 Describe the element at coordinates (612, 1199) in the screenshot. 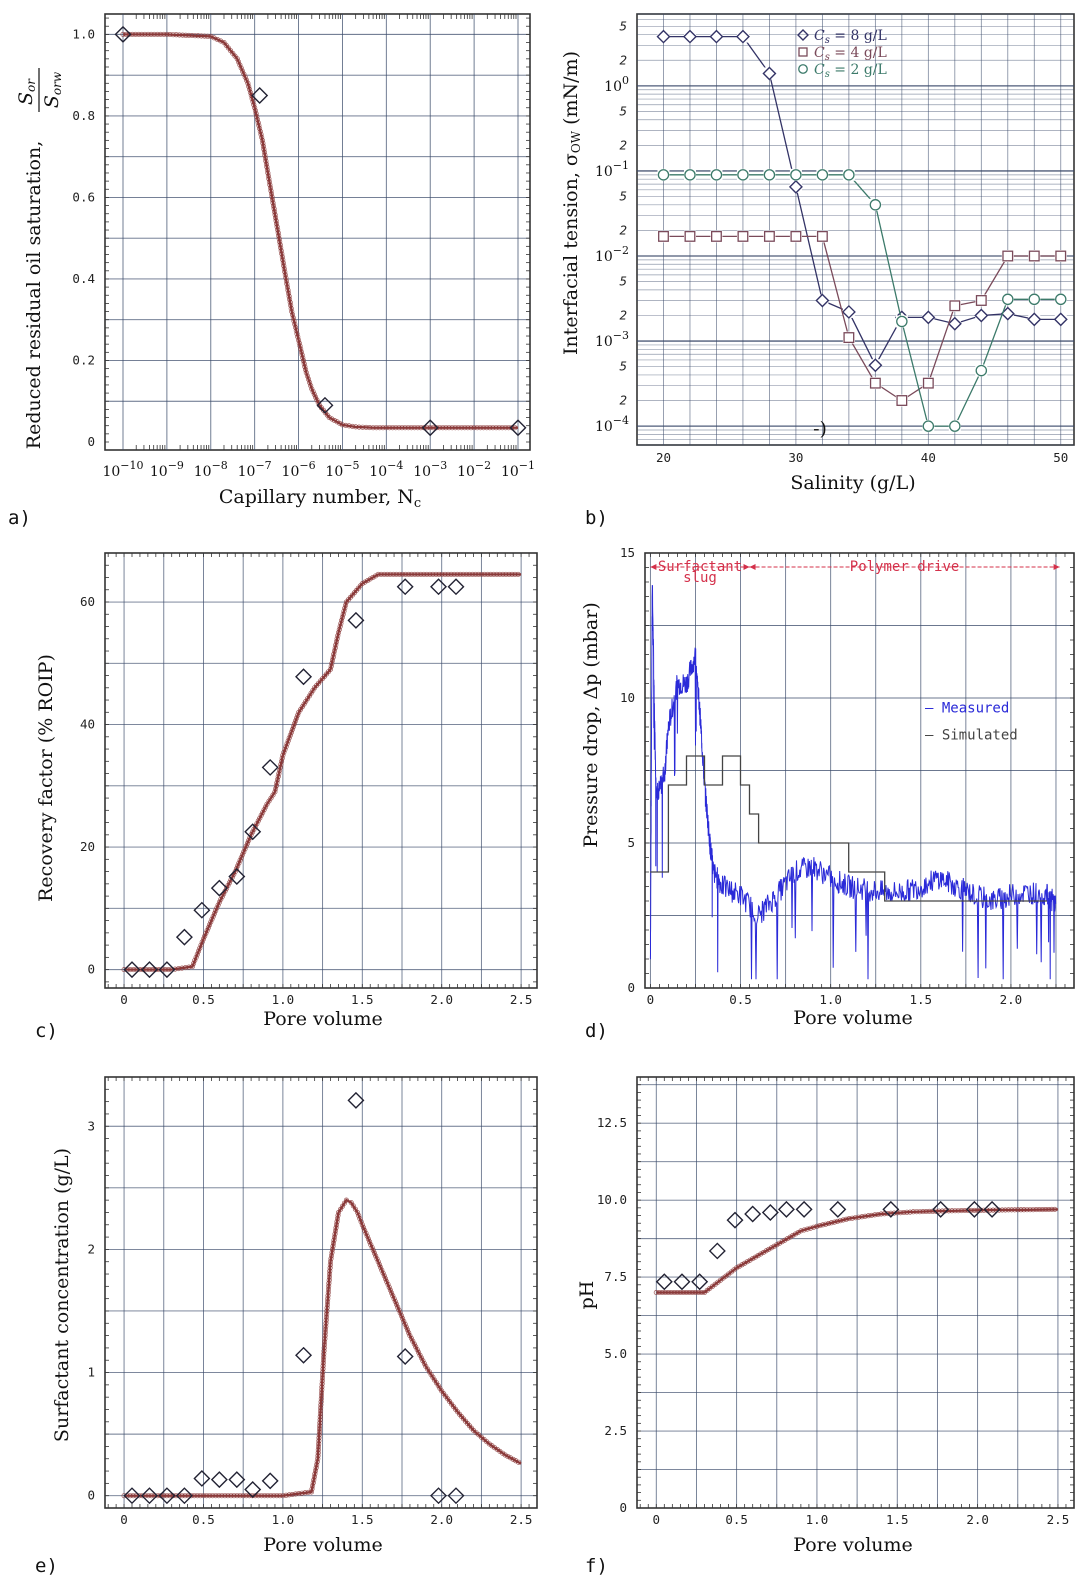

I see `panel-f-ytick-label: 10.0` at that location.